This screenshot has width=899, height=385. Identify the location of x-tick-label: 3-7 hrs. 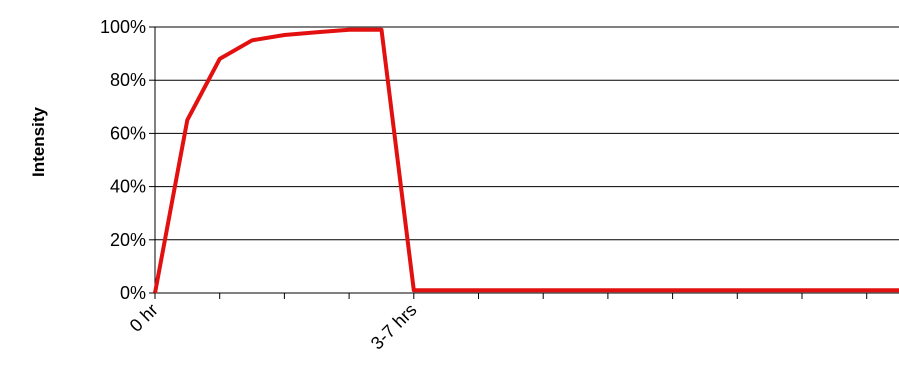
(394, 327).